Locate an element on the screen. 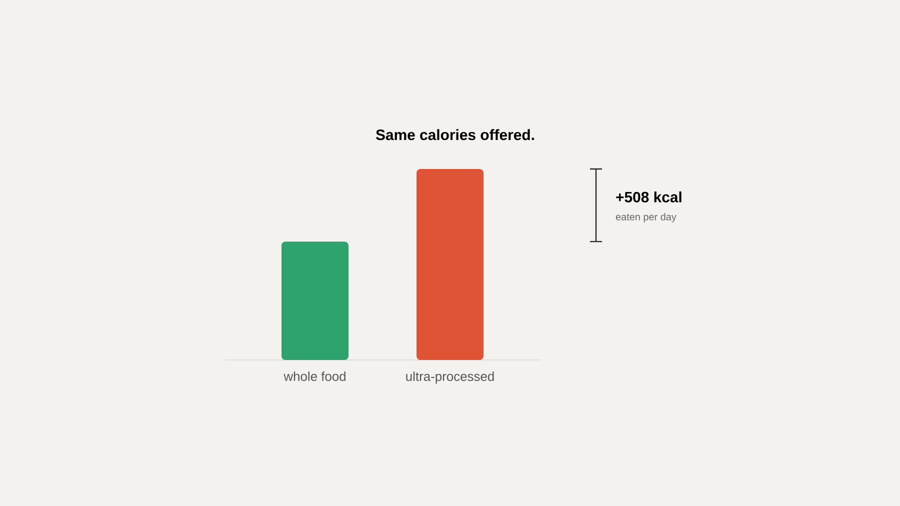  x-tick-label: whole food is located at coordinates (315, 377).